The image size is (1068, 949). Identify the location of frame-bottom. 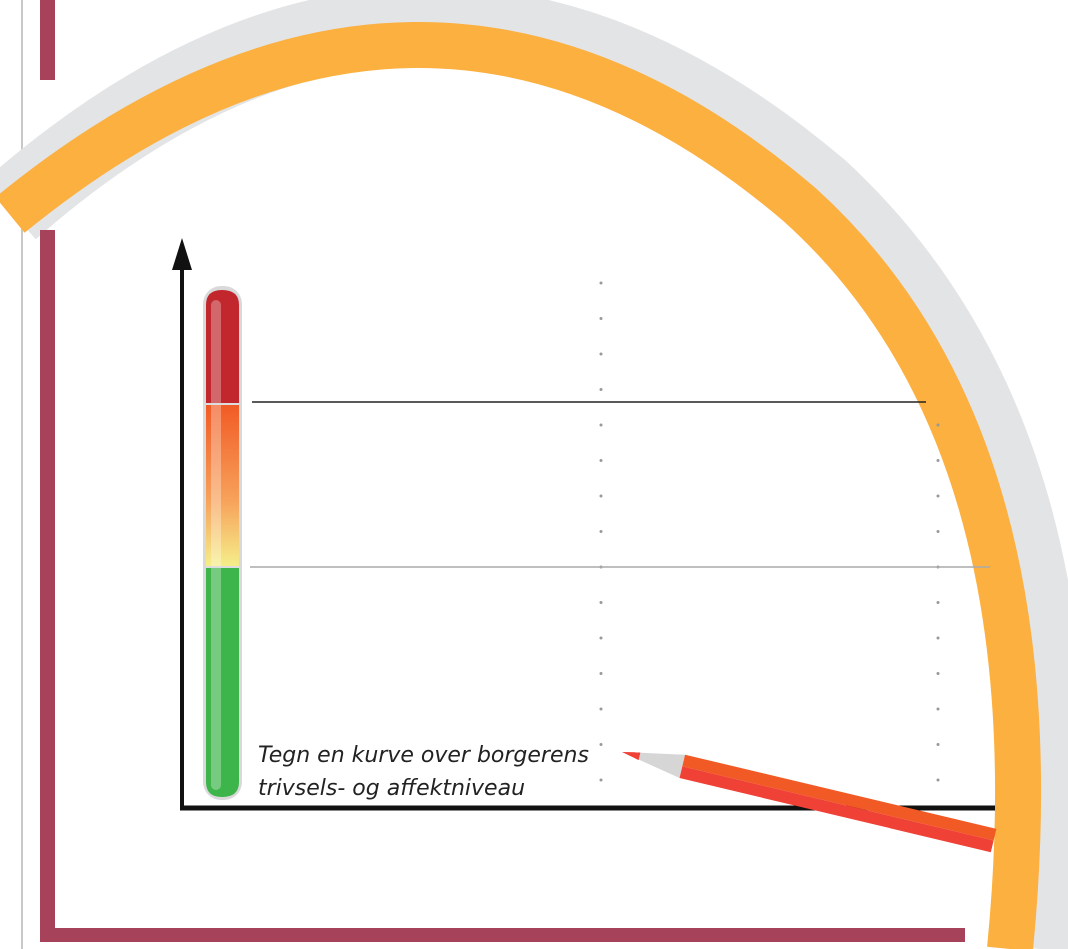
(502, 935).